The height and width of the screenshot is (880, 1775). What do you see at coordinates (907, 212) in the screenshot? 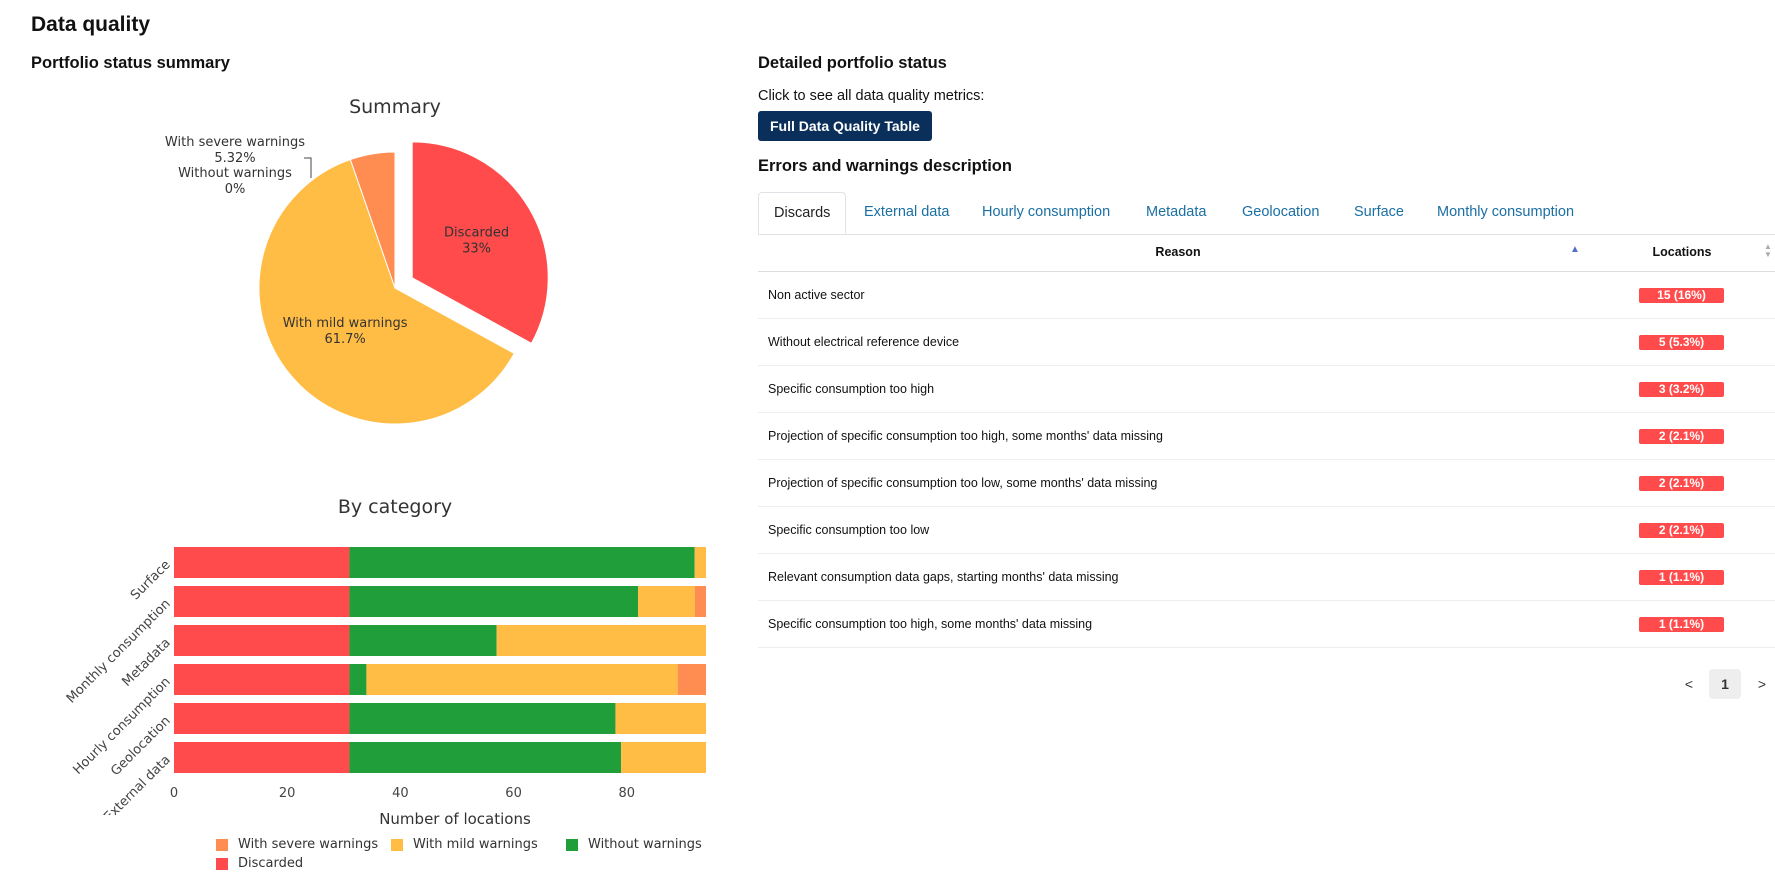
I see `tab-external-data: External data` at bounding box center [907, 212].